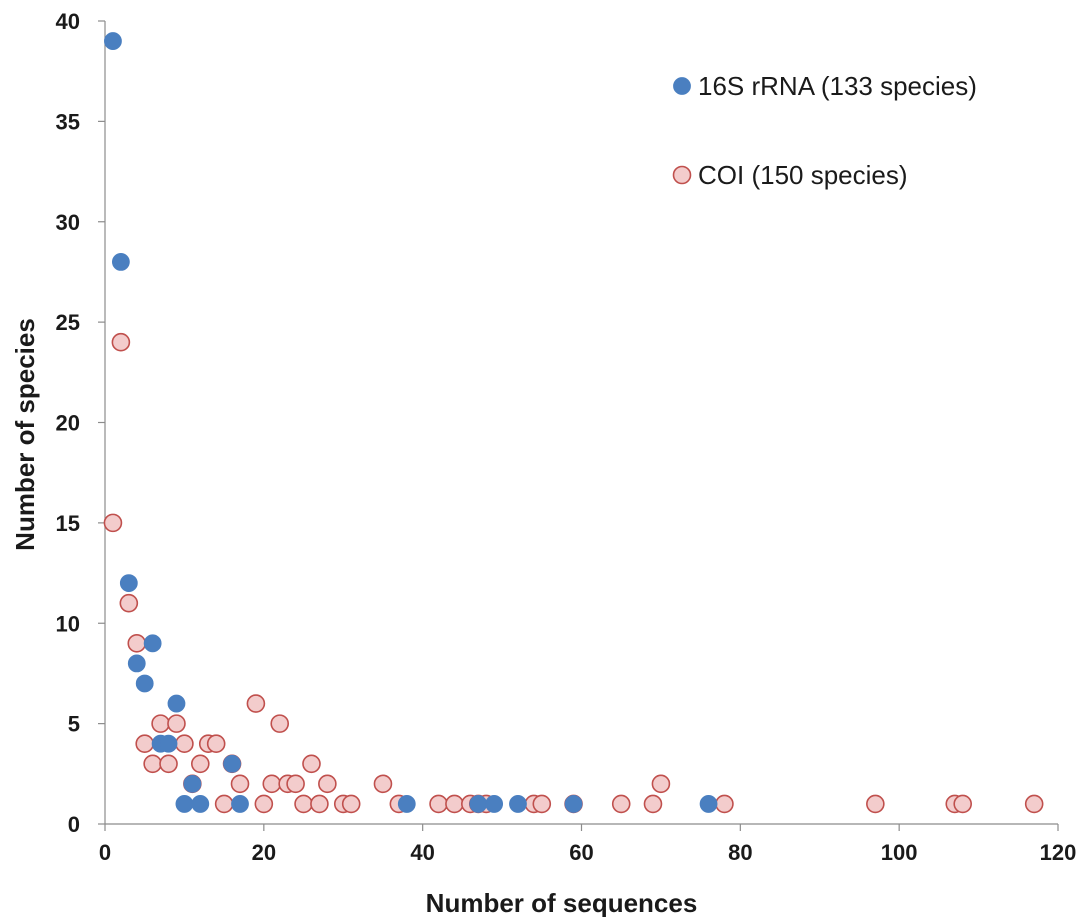 This screenshot has height=917, width=1084. What do you see at coordinates (68, 423) in the screenshot?
I see `y-tick-label: 20` at bounding box center [68, 423].